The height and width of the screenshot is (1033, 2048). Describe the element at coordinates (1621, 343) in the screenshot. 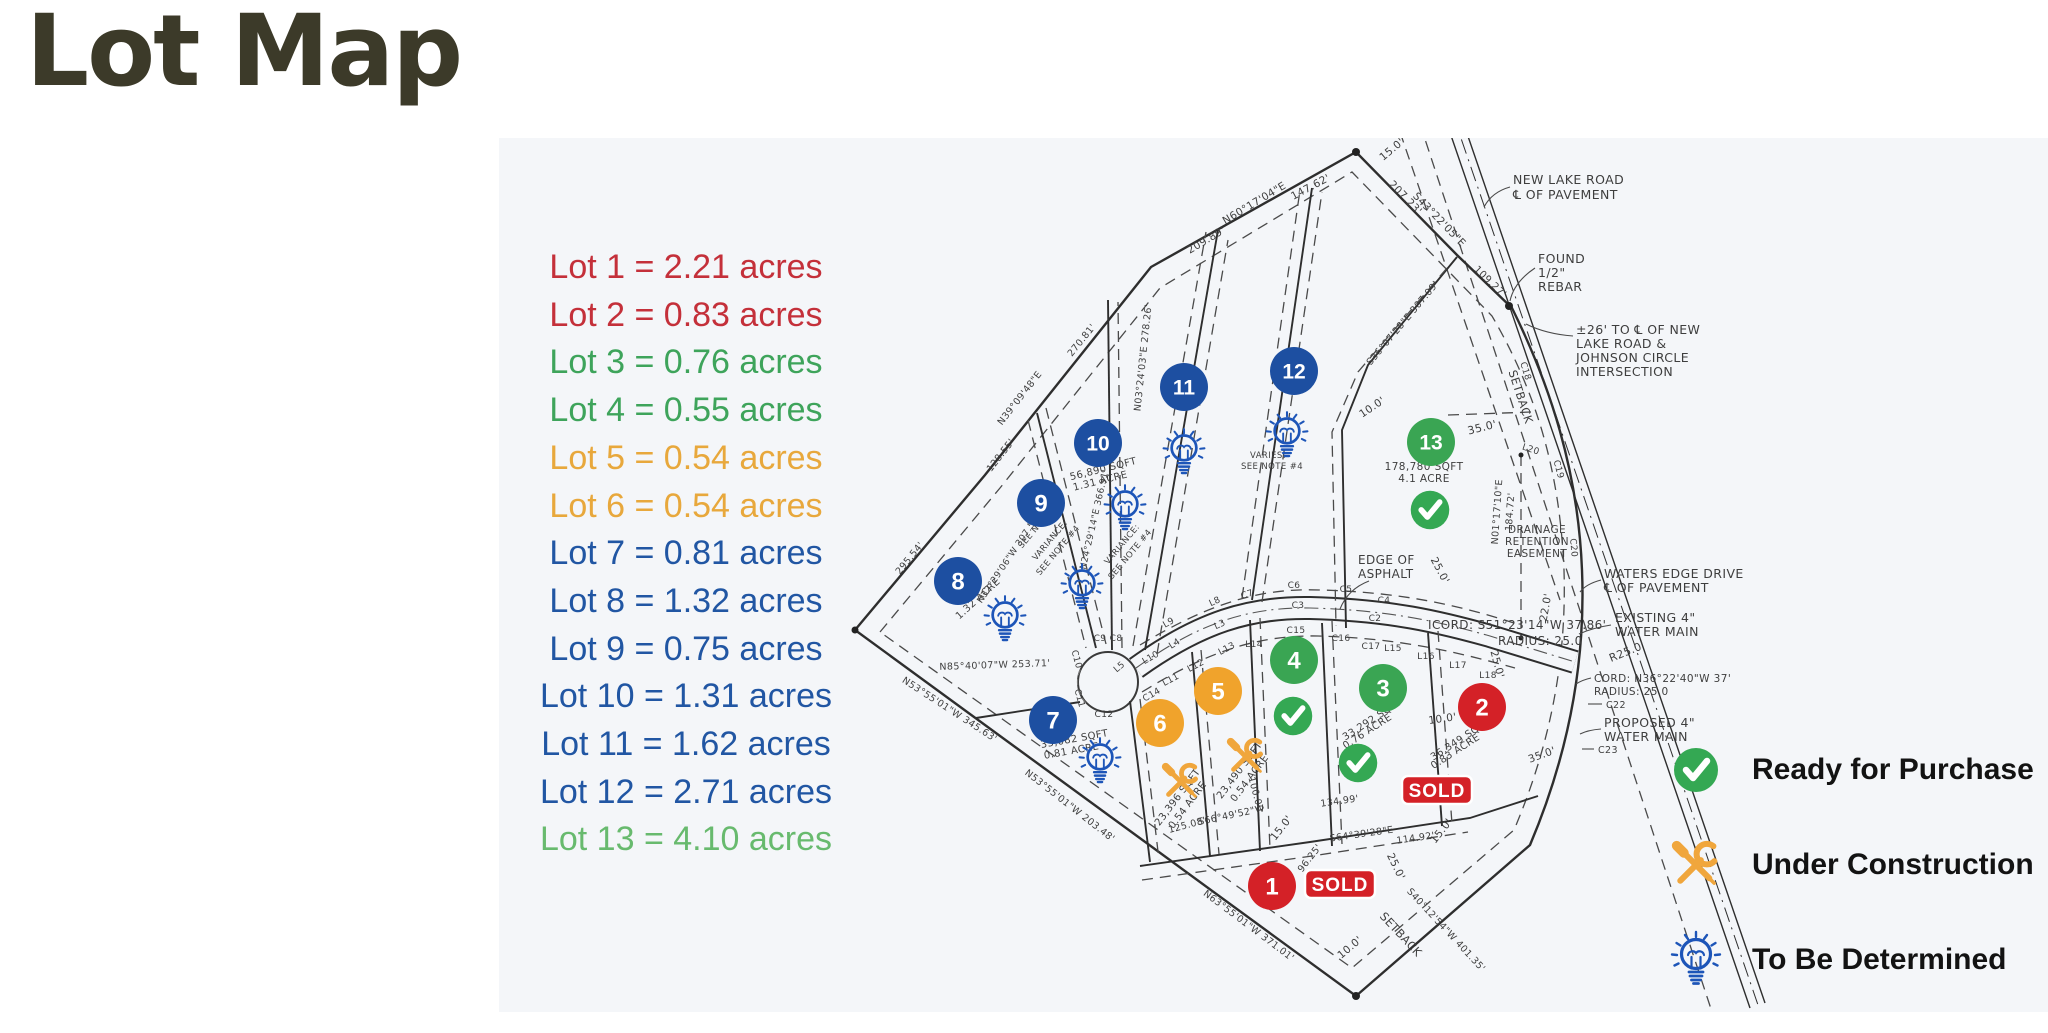

I see `map-annotation: LAKE ROAD &` at that location.